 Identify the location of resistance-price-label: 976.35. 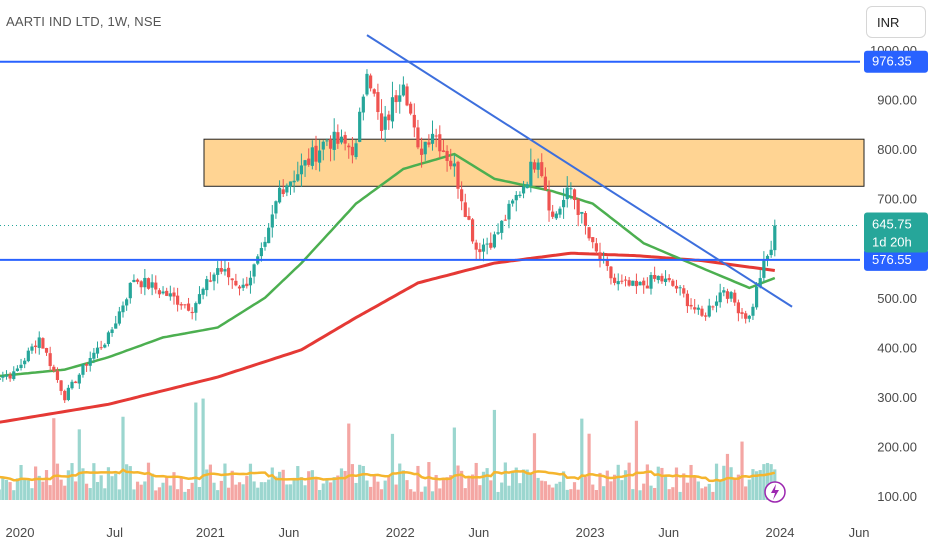
(896, 61).